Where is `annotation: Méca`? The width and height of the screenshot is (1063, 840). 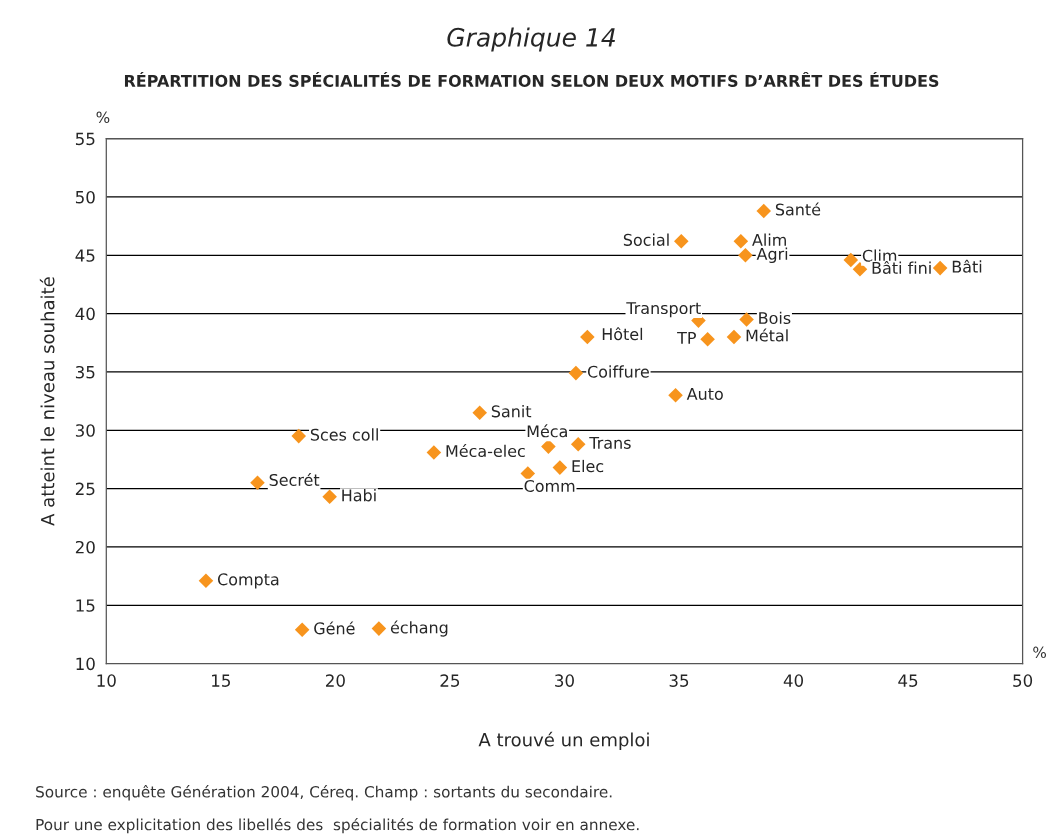
annotation: Méca is located at coordinates (547, 431).